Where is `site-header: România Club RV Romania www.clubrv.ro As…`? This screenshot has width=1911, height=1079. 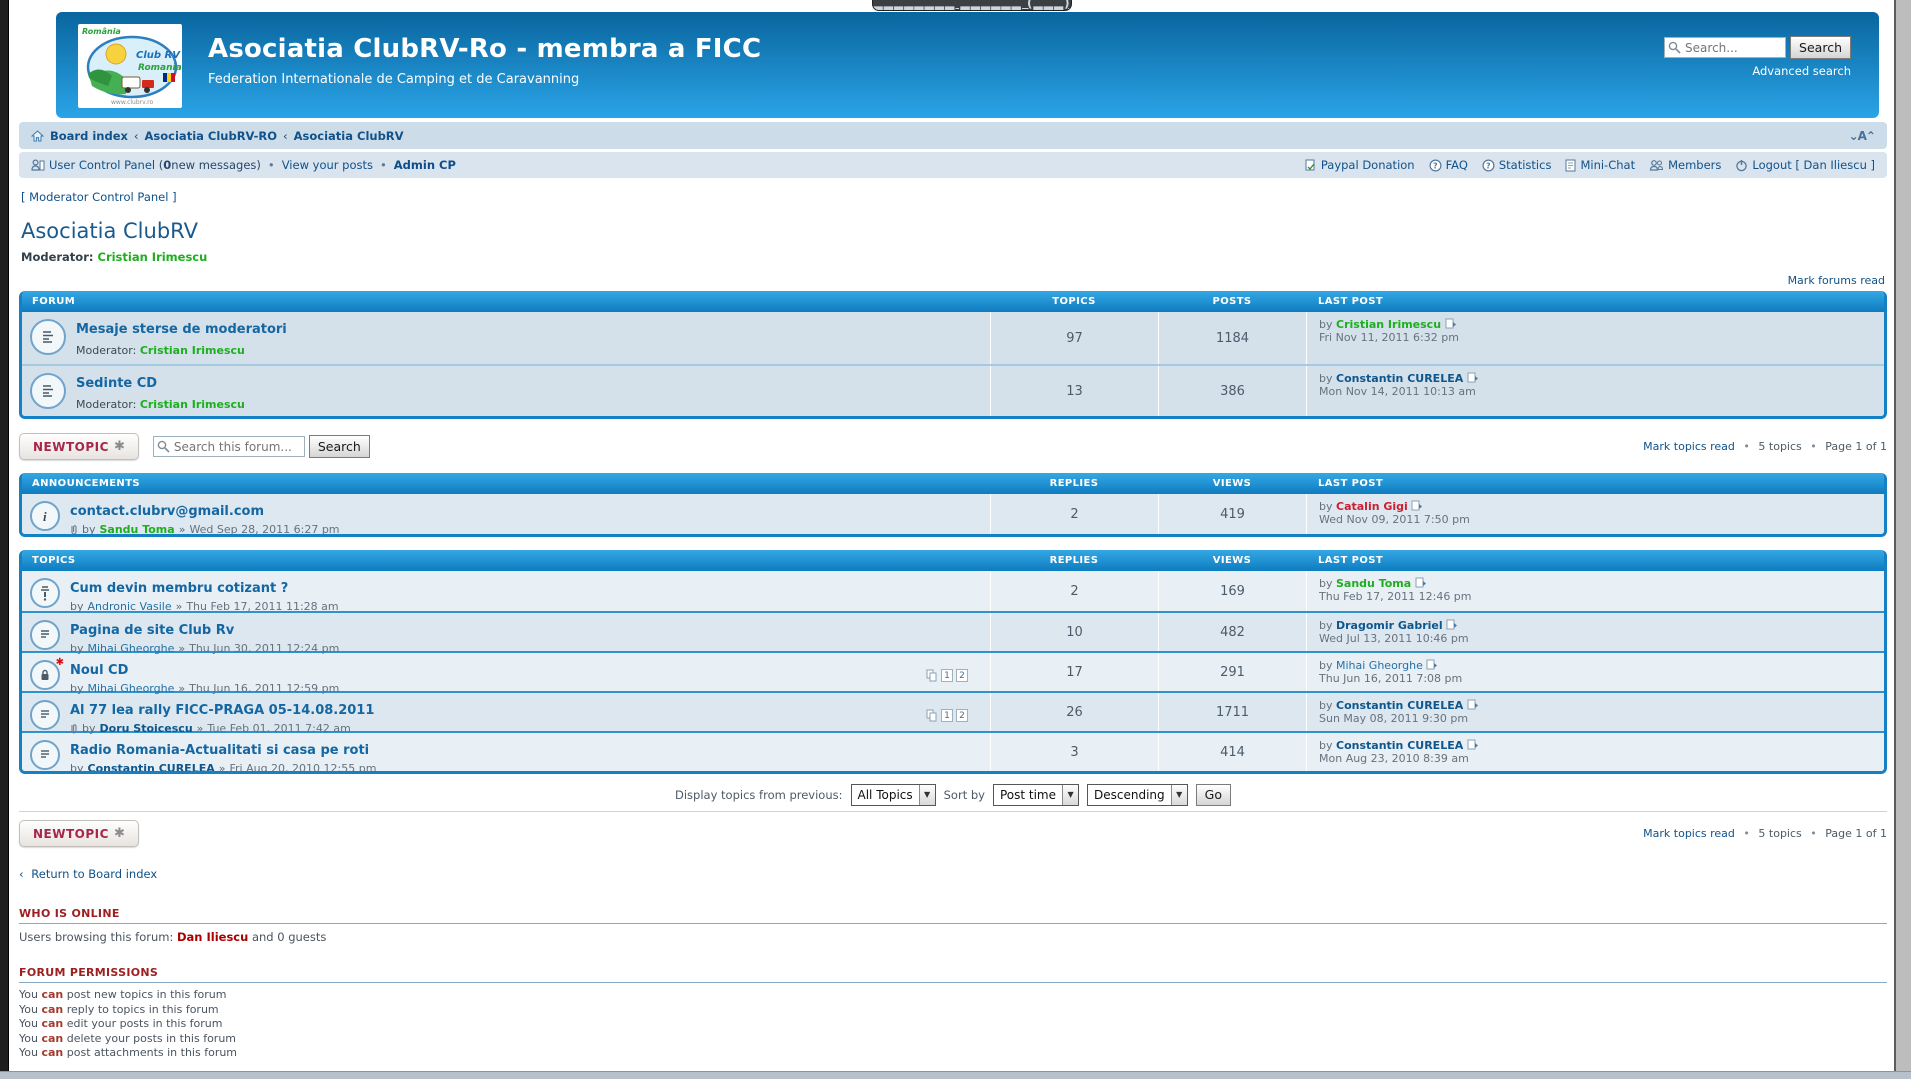
site-header: România Club RV Romania www.clubrv.ro As… is located at coordinates (967, 65).